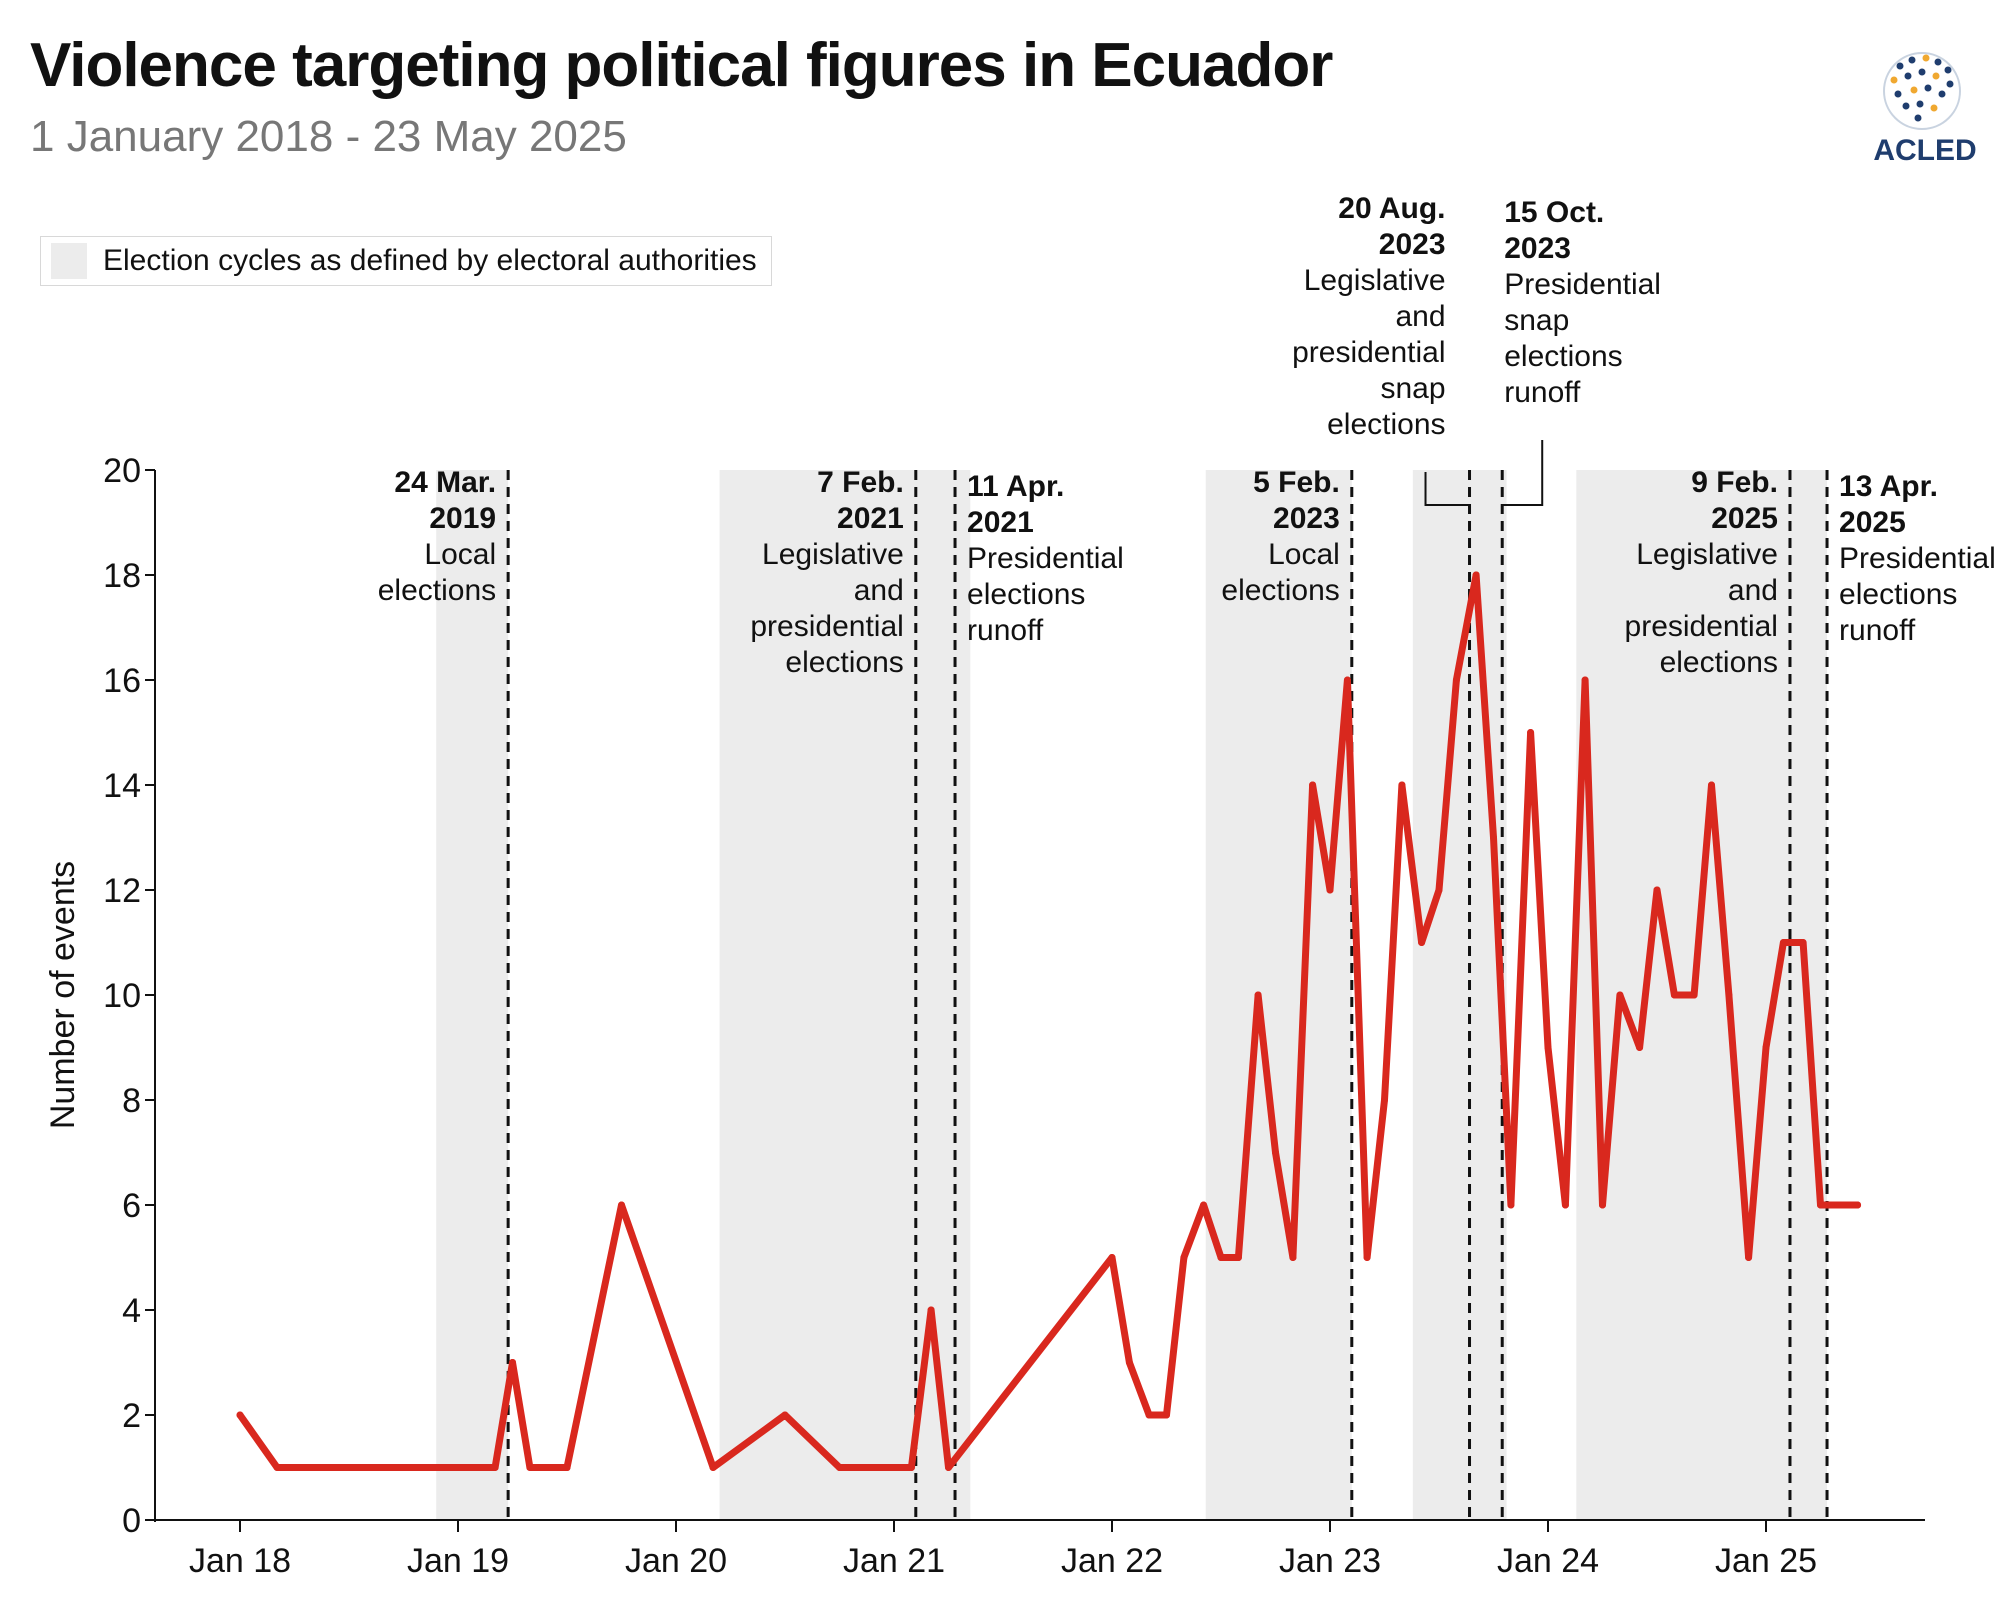  I want to click on annotation-desc-0-0: Local, so click(460, 554).